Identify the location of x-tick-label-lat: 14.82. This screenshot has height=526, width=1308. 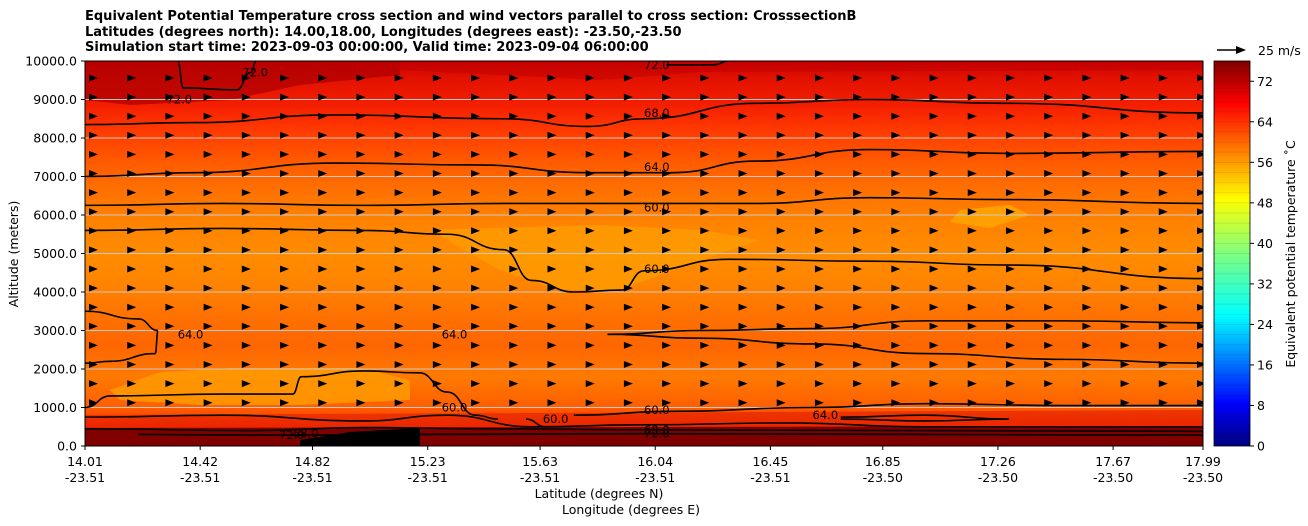
(313, 461).